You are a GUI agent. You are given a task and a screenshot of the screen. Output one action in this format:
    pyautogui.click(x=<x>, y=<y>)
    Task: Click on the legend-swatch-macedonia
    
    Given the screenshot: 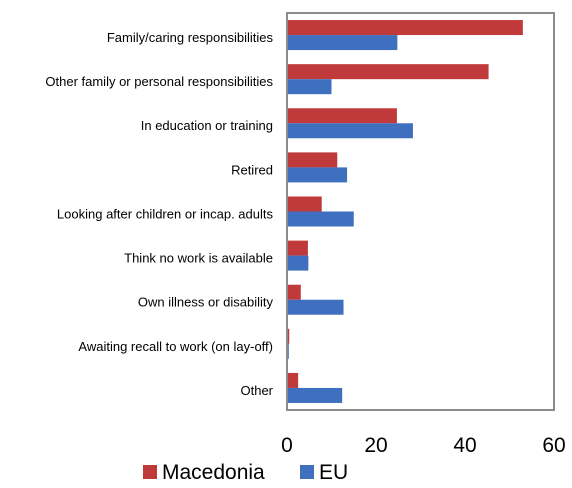 What is the action you would take?
    pyautogui.click(x=150, y=472)
    